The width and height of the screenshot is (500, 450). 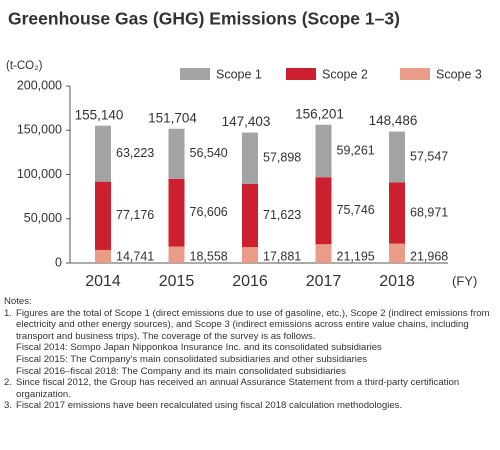 What do you see at coordinates (39, 174) in the screenshot?
I see `y-tick-label: 100,000` at bounding box center [39, 174].